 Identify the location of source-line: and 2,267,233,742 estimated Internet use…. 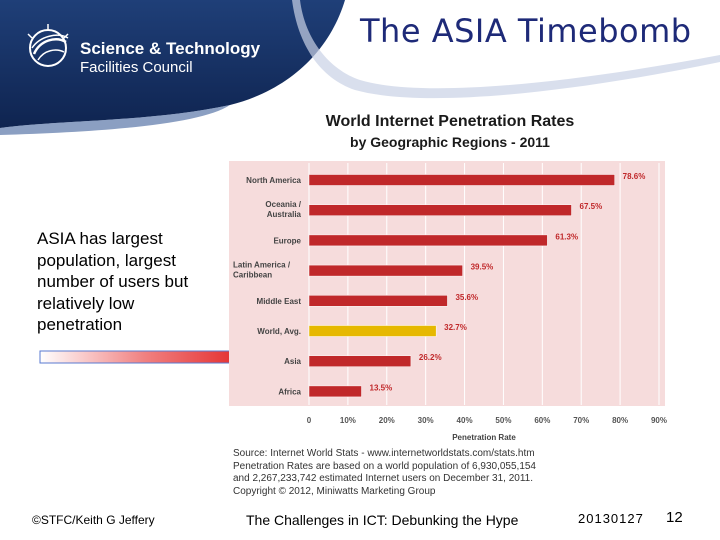
(383, 478).